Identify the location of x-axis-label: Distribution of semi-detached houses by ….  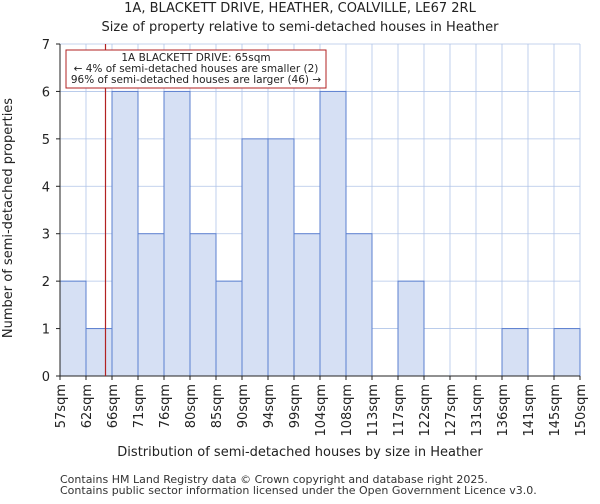
(300, 452).